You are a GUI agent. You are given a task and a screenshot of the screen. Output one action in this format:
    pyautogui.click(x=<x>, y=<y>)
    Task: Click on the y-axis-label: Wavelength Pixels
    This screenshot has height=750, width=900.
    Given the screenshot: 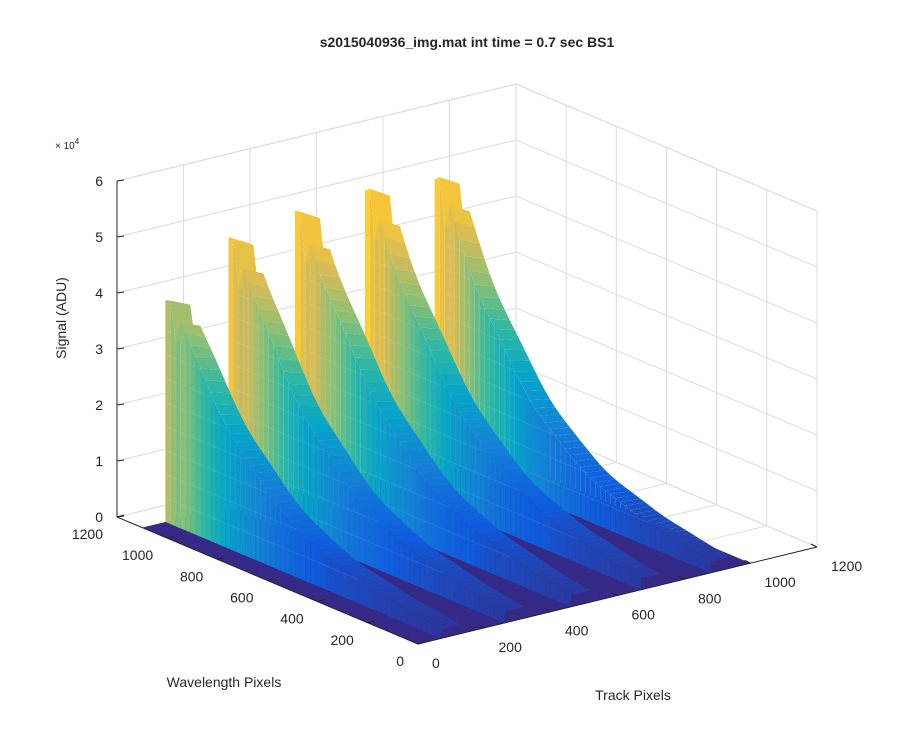 What is the action you would take?
    pyautogui.click(x=224, y=682)
    